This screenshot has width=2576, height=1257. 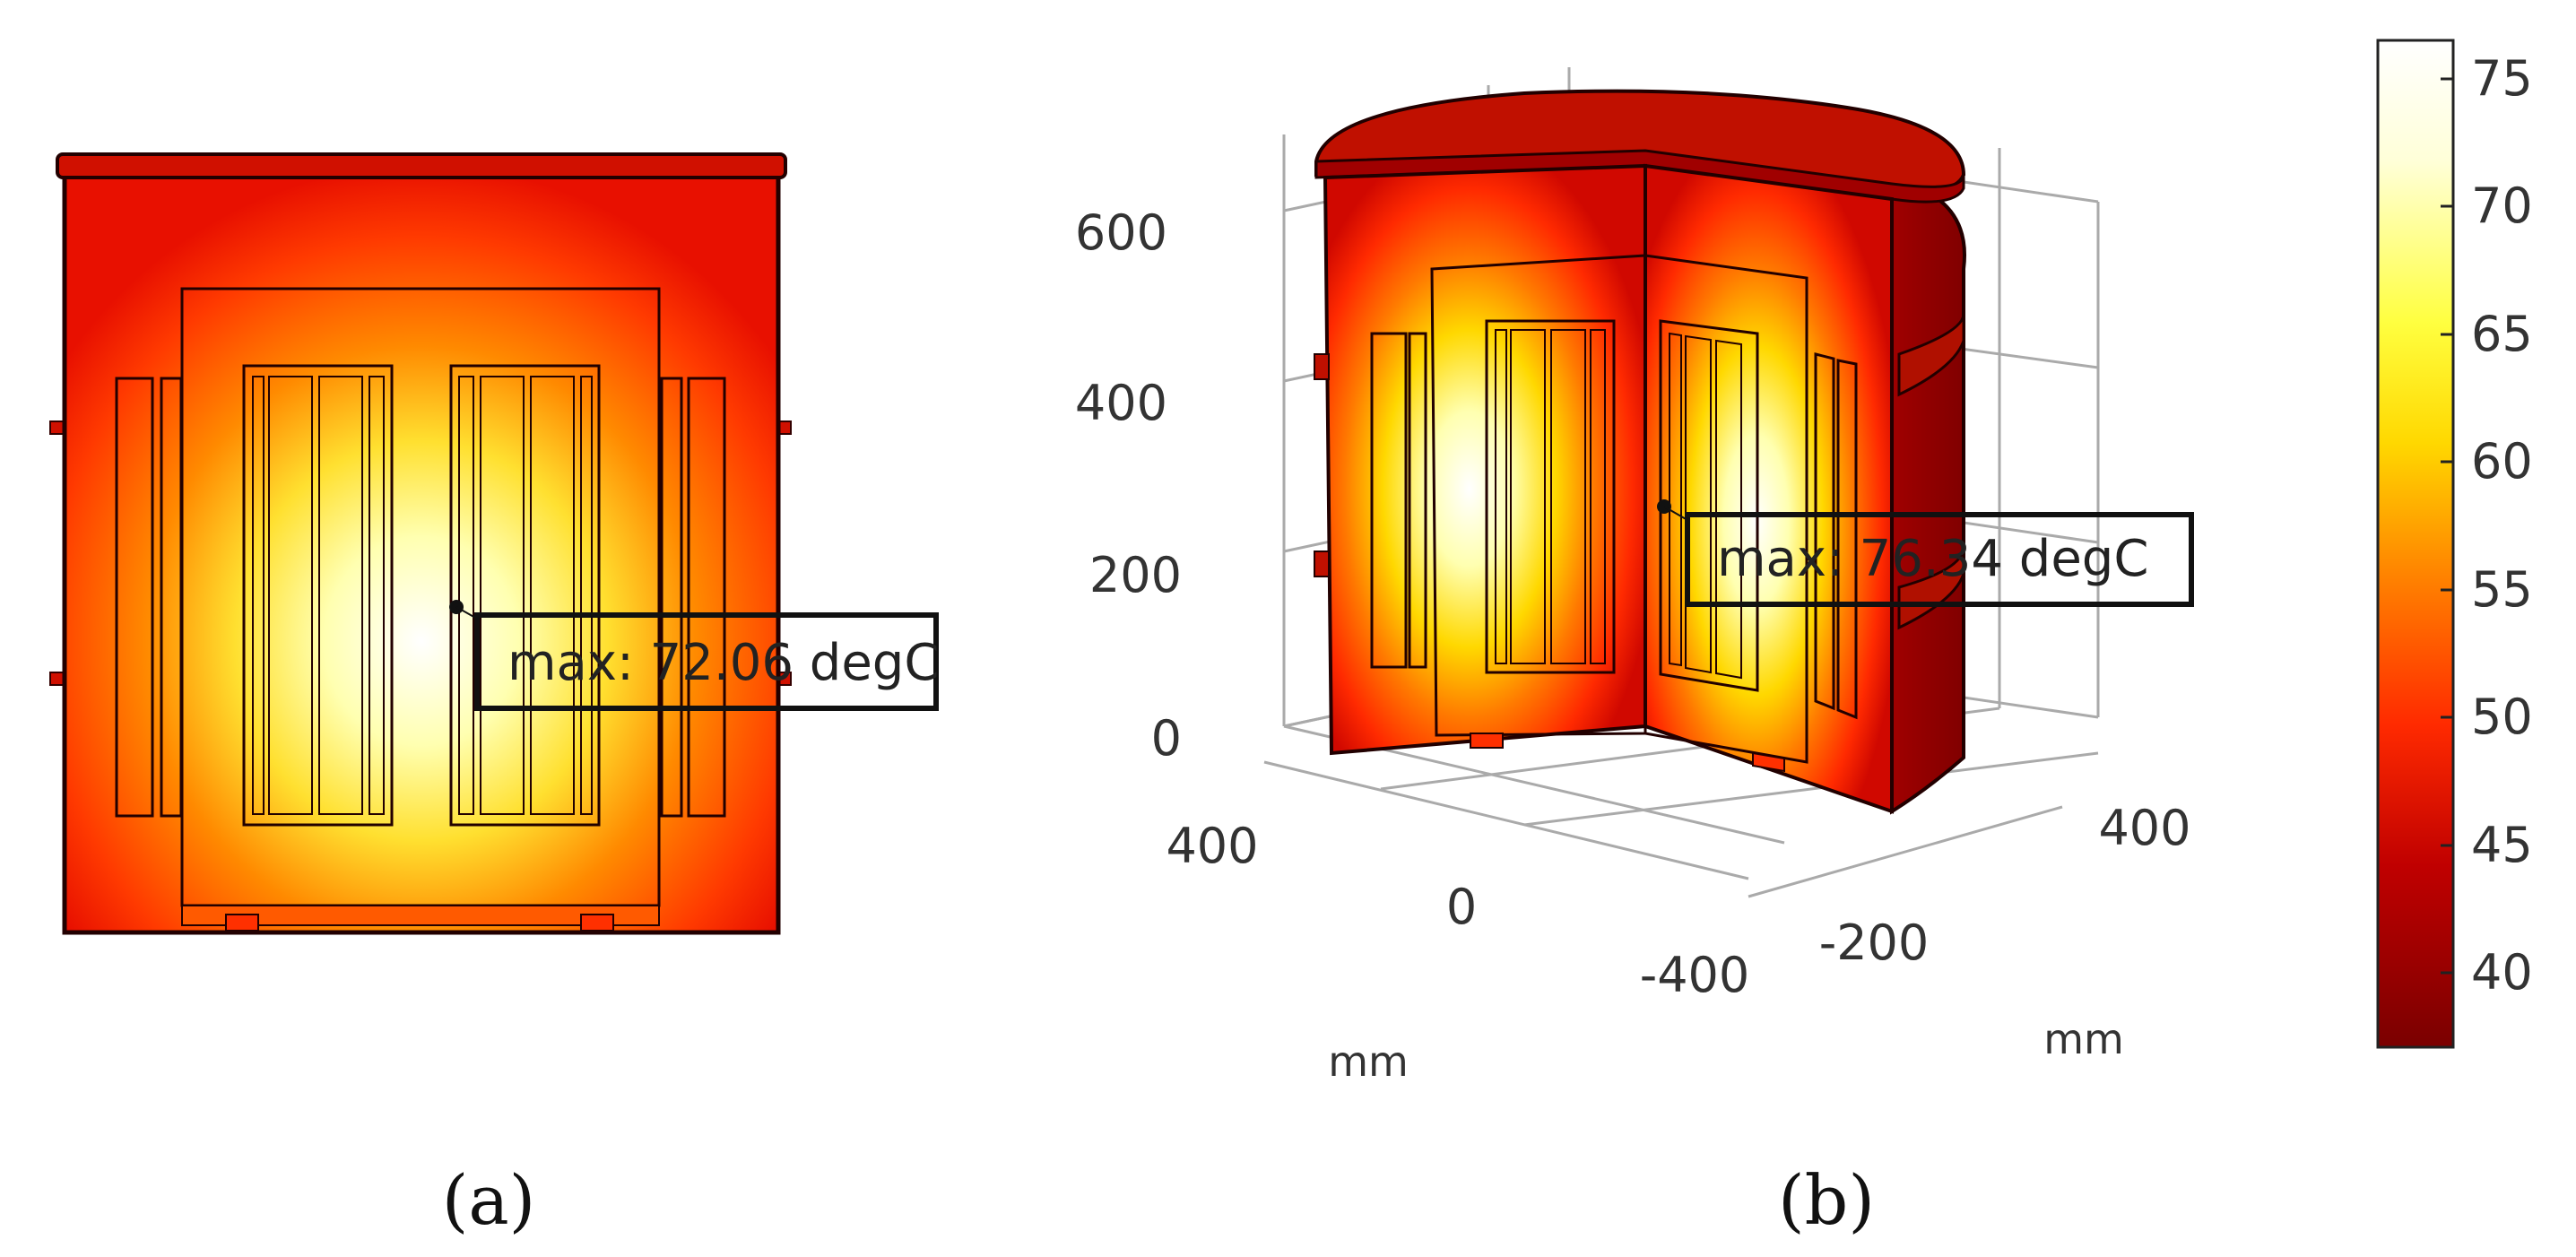 What do you see at coordinates (2502, 973) in the screenshot?
I see `colorbar-tick-label: 40` at bounding box center [2502, 973].